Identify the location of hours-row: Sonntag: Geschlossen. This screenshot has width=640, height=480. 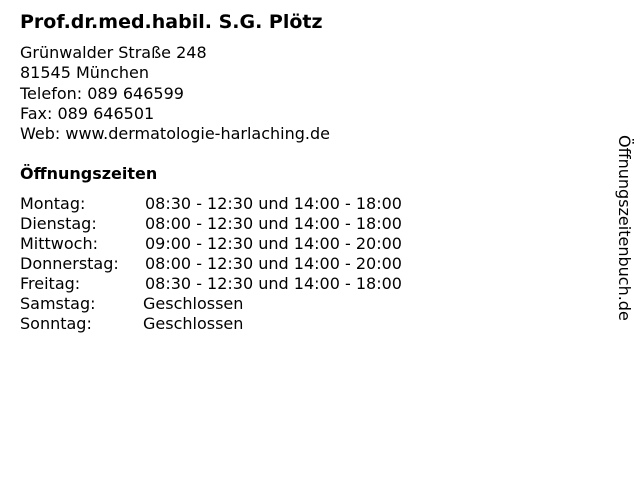
(211, 324).